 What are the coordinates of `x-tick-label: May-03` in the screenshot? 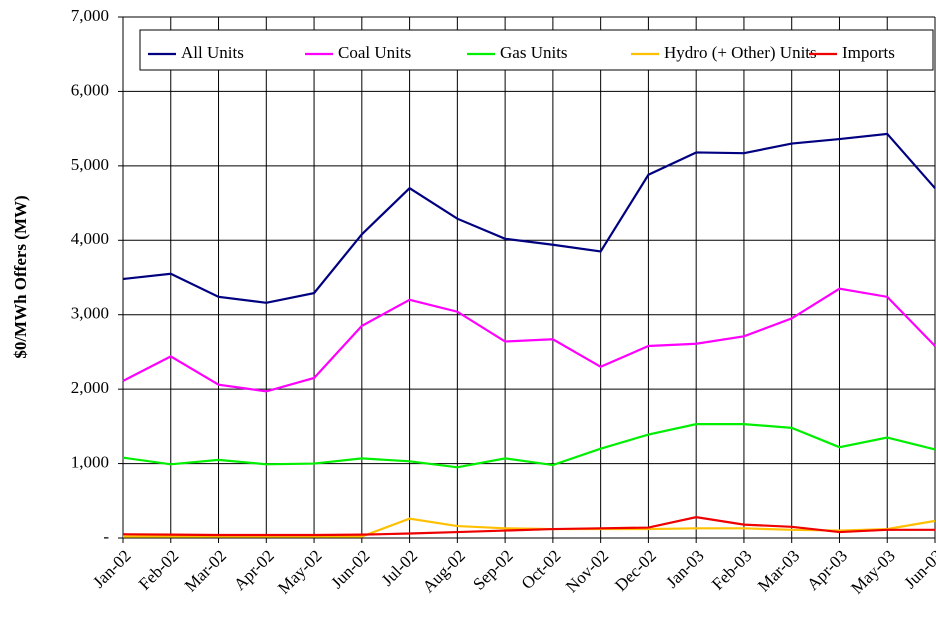 It's located at (872, 571).